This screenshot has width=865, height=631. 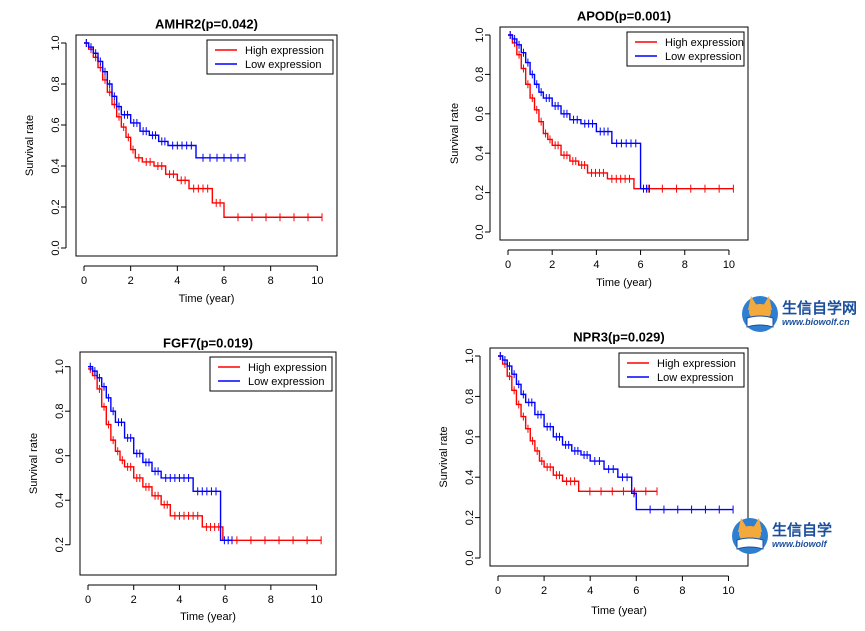 I want to click on watermark-title: 生信自学, so click(x=802, y=530).